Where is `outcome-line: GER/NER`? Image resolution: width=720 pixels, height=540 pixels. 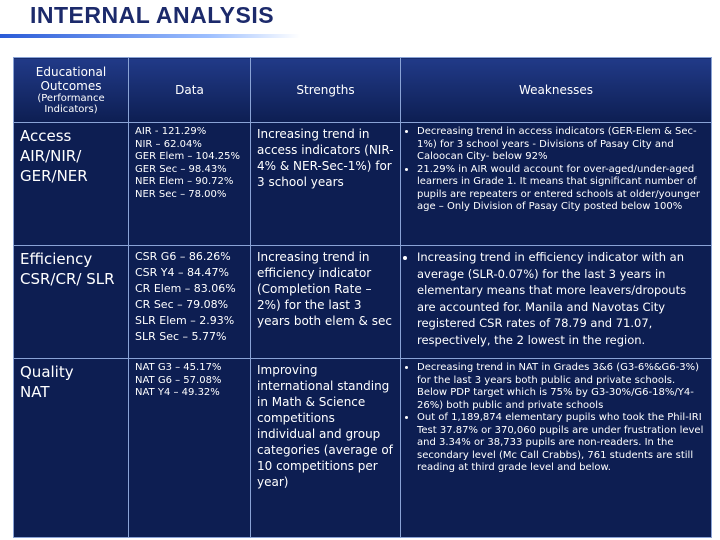
outcome-line: GER/NER is located at coordinates (54, 176).